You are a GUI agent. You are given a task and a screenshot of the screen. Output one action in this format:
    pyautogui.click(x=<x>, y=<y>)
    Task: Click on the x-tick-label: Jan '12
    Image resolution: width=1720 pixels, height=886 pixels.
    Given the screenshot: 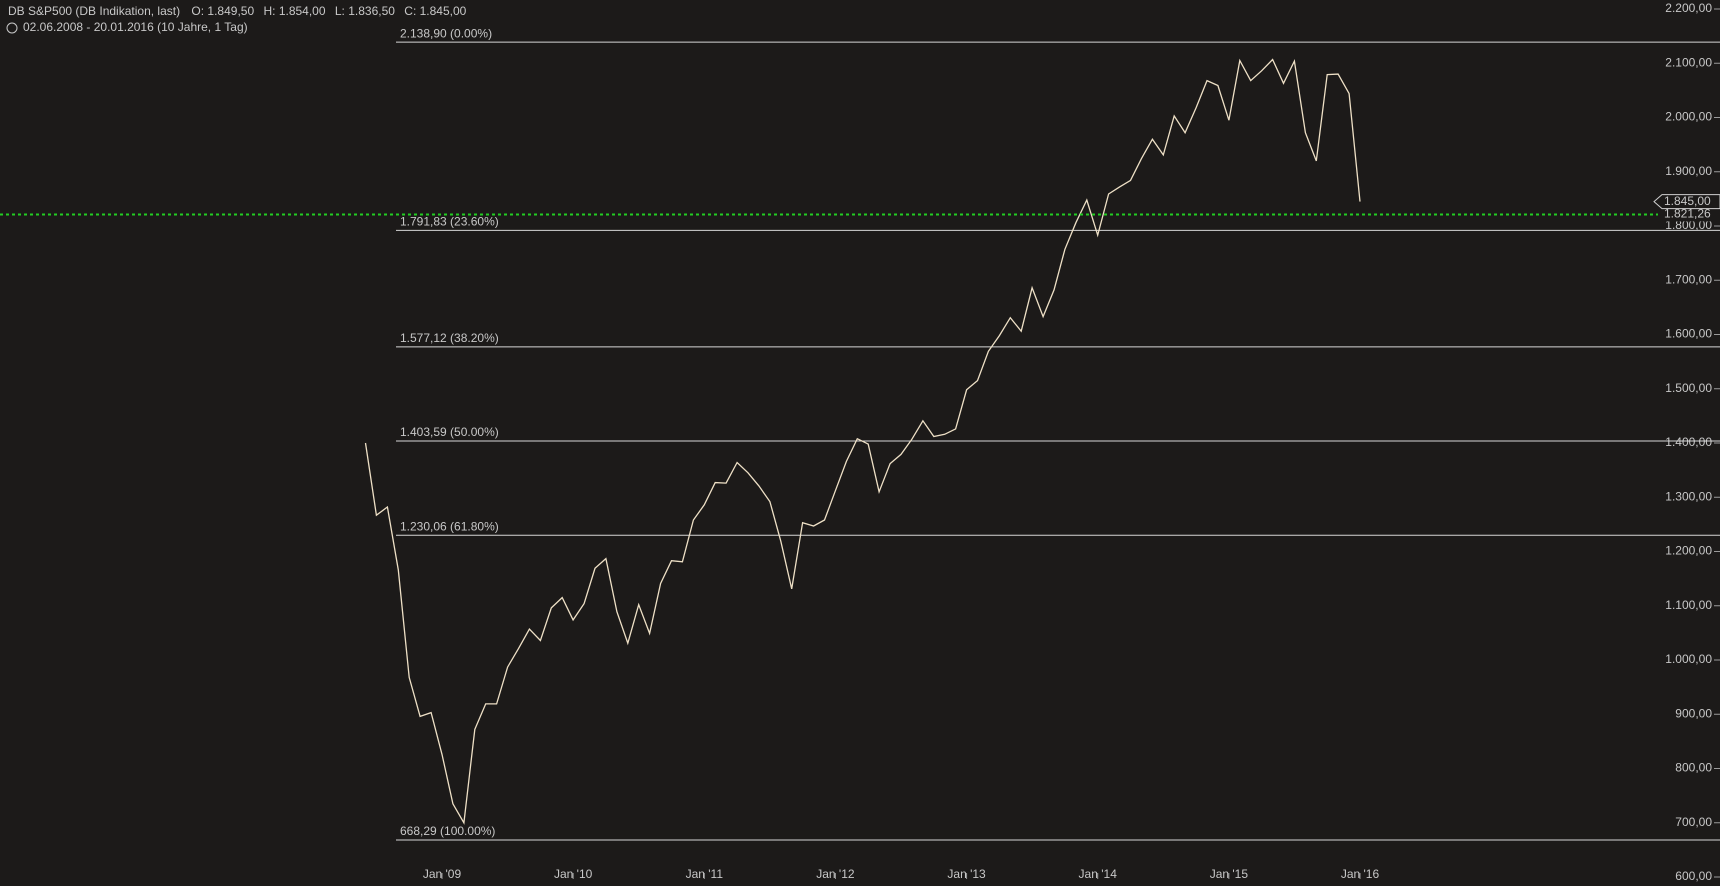 What is the action you would take?
    pyautogui.click(x=835, y=874)
    